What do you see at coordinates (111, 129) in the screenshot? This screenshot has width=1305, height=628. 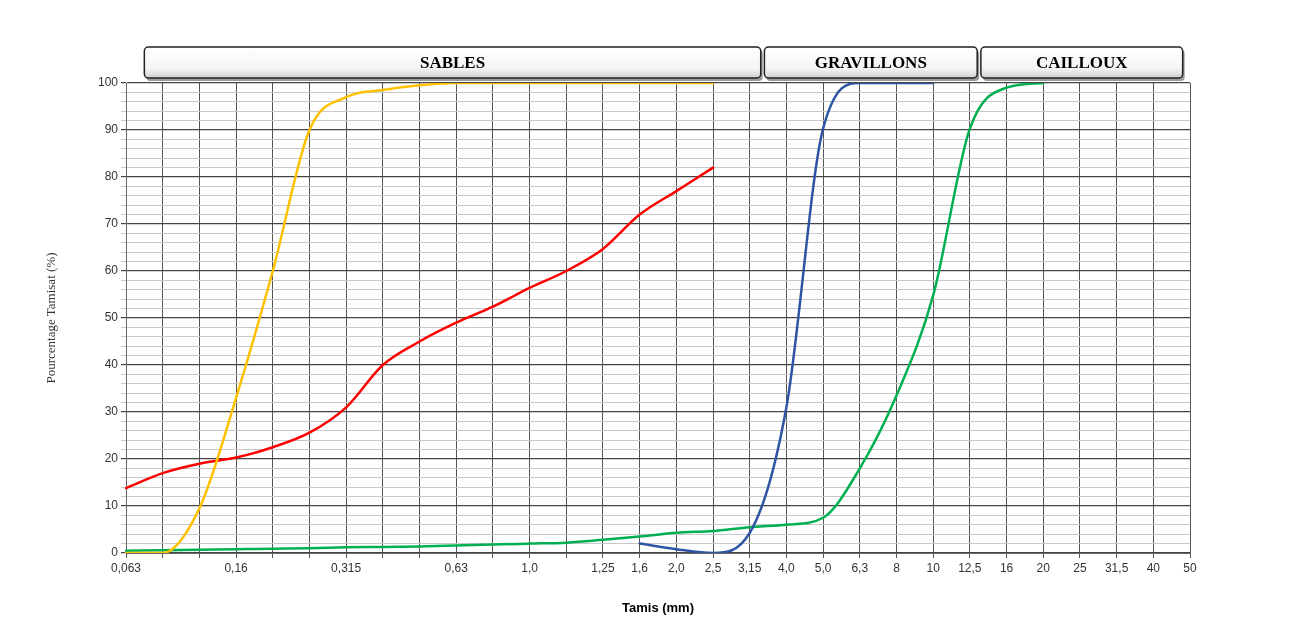 I see `y-tick-label: 90` at bounding box center [111, 129].